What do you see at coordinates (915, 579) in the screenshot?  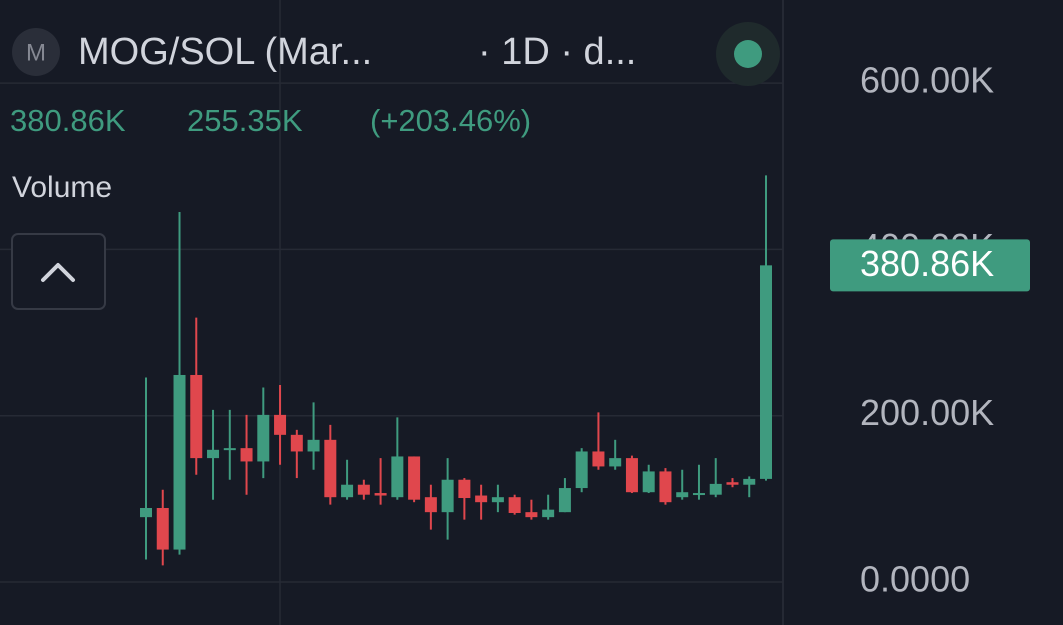 I see `y-tick-label: 0.0000` at bounding box center [915, 579].